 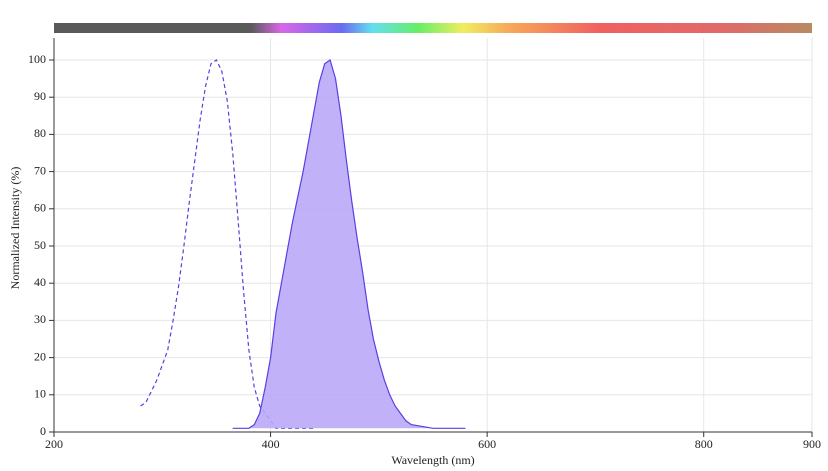 What do you see at coordinates (37, 59) in the screenshot?
I see `y-tick-label: 100` at bounding box center [37, 59].